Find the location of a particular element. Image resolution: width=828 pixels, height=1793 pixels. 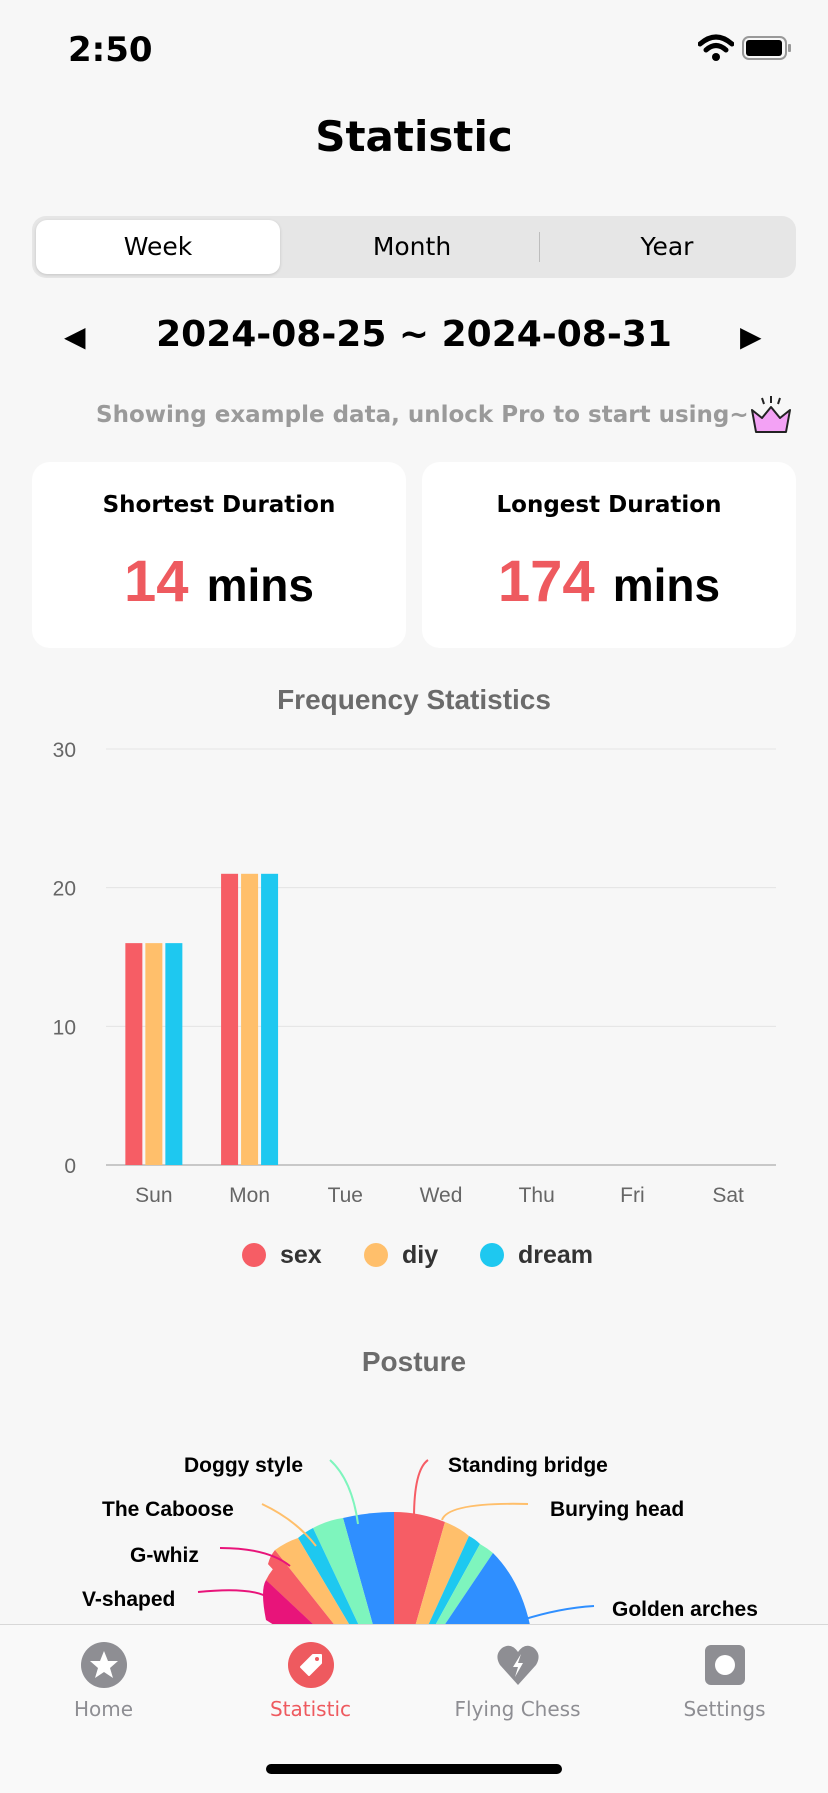

y-tick-label: 10 is located at coordinates (64, 1027).